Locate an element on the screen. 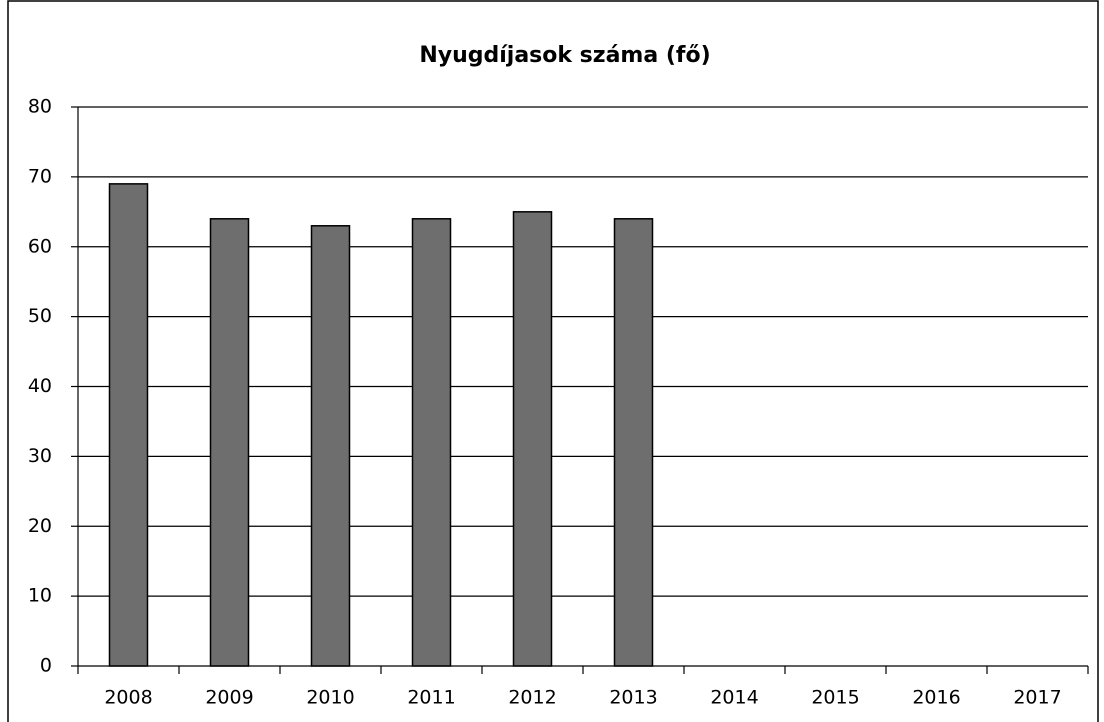 The height and width of the screenshot is (722, 1104). x-tick-label: 2009 is located at coordinates (229, 698).